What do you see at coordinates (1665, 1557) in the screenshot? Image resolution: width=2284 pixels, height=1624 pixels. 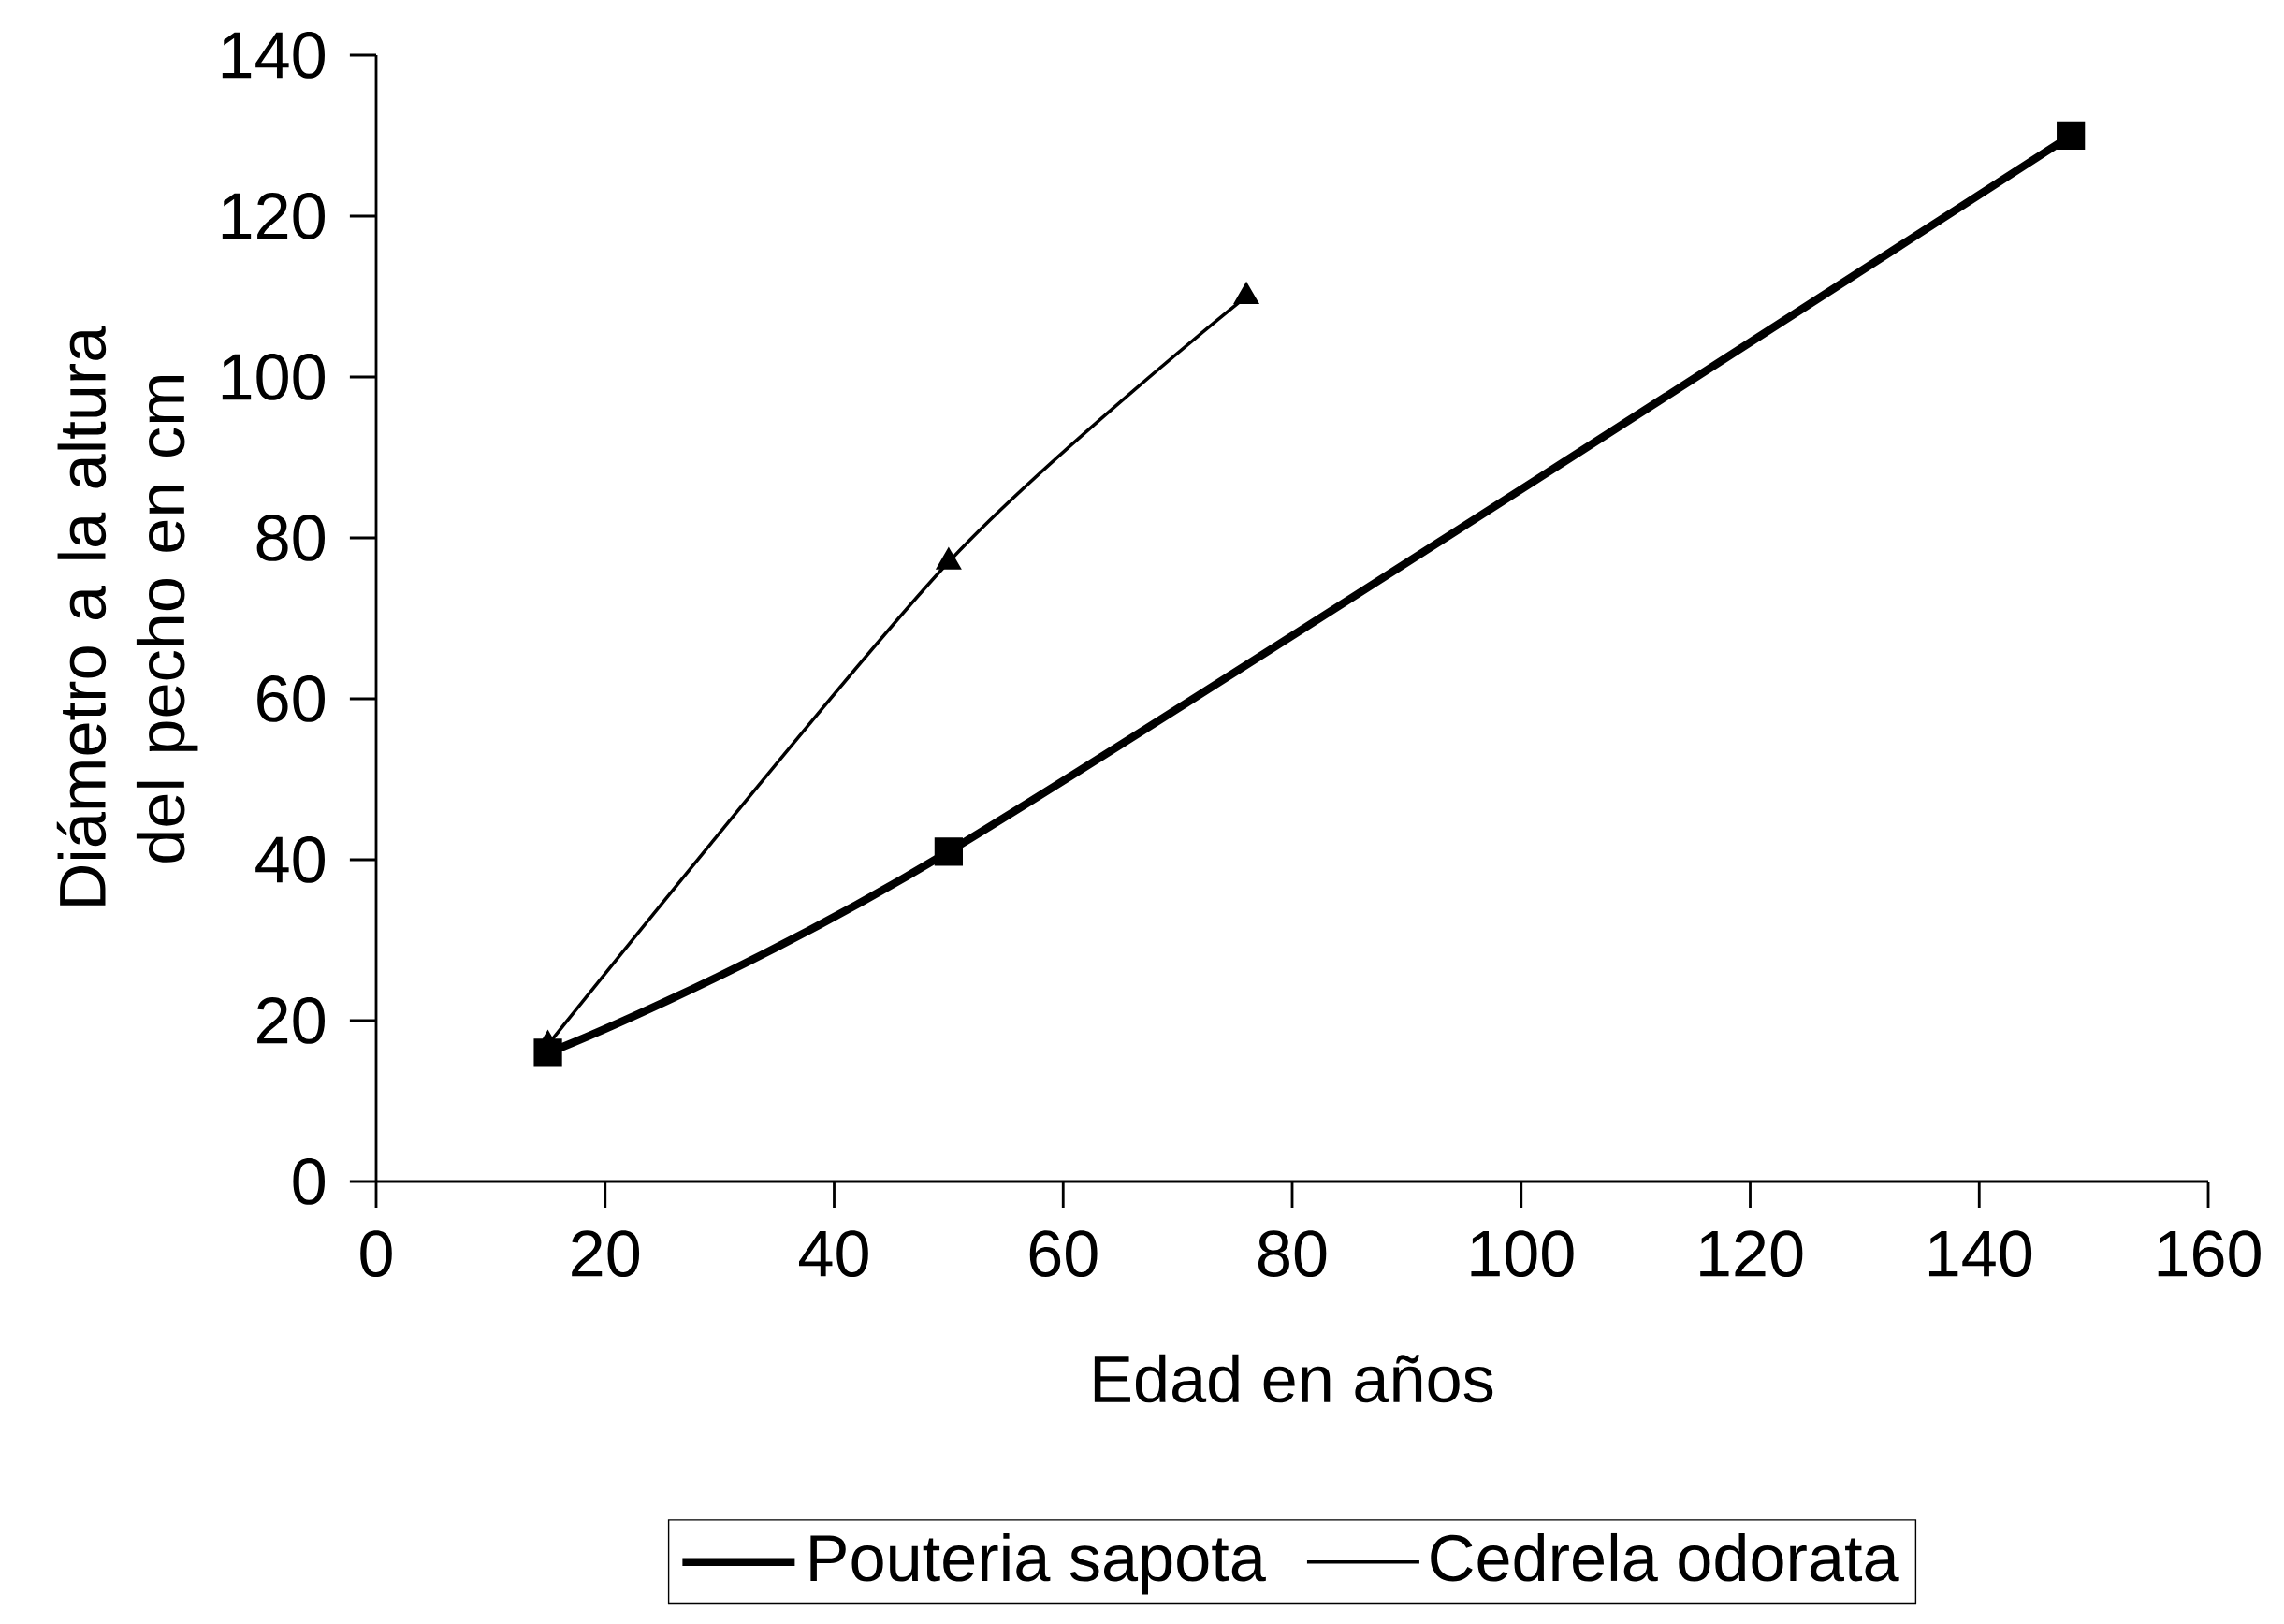 I see `legend-label: Cedrela odorata` at bounding box center [1665, 1557].